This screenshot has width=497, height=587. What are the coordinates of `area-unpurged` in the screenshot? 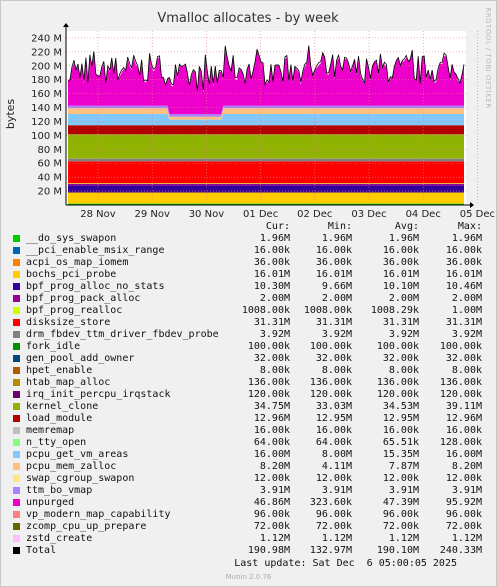 It's located at (266, 80).